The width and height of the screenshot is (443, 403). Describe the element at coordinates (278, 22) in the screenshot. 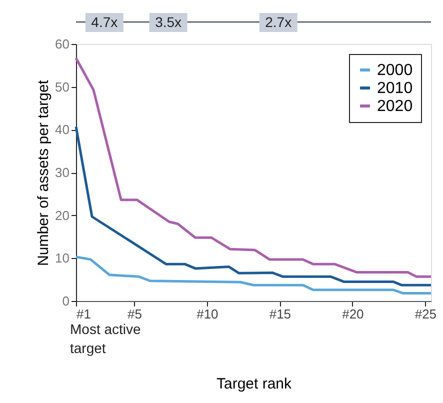

I see `text: 2.7x` at that location.